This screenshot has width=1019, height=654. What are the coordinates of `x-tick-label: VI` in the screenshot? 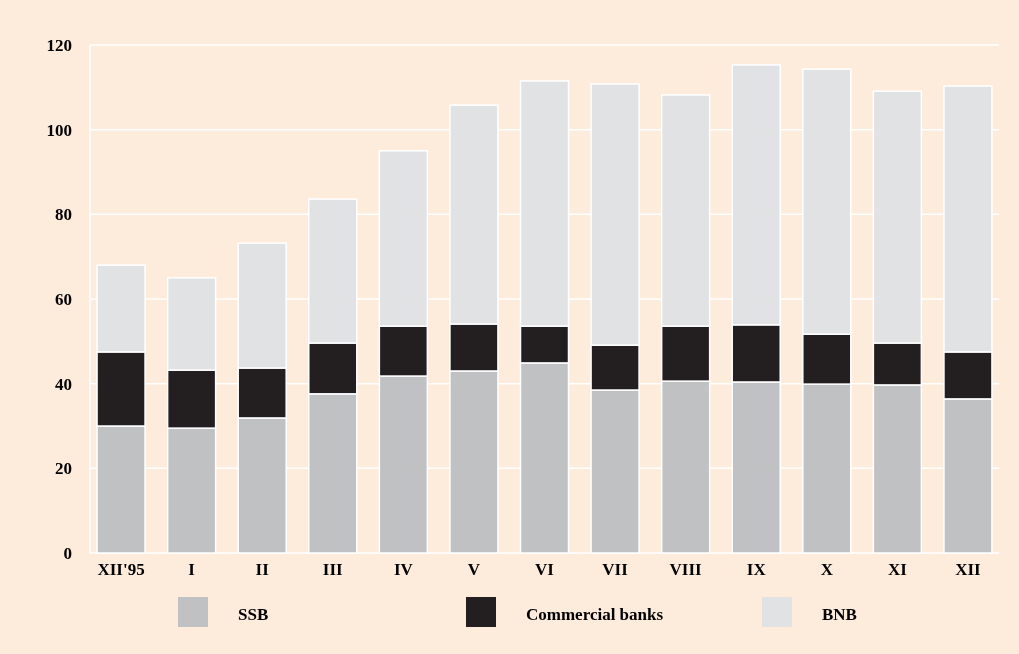 It's located at (545, 569).